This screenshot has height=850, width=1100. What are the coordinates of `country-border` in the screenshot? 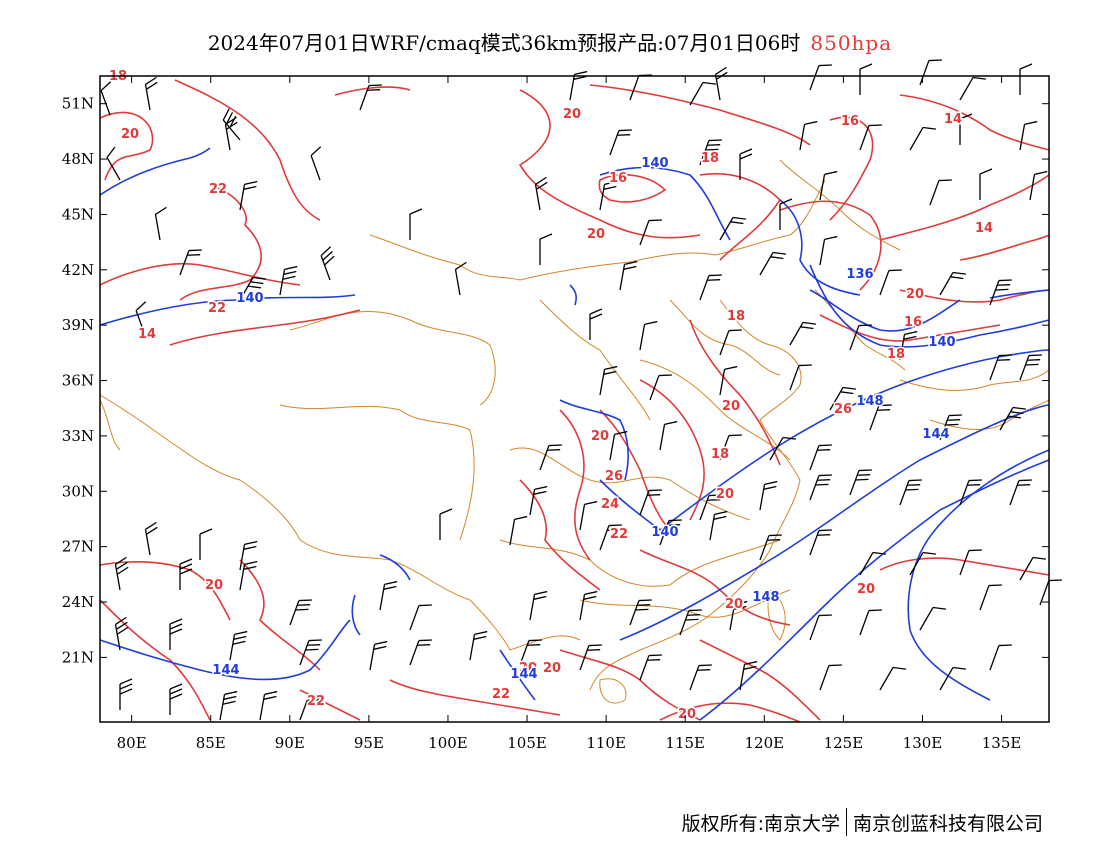 It's located at (597, 230).